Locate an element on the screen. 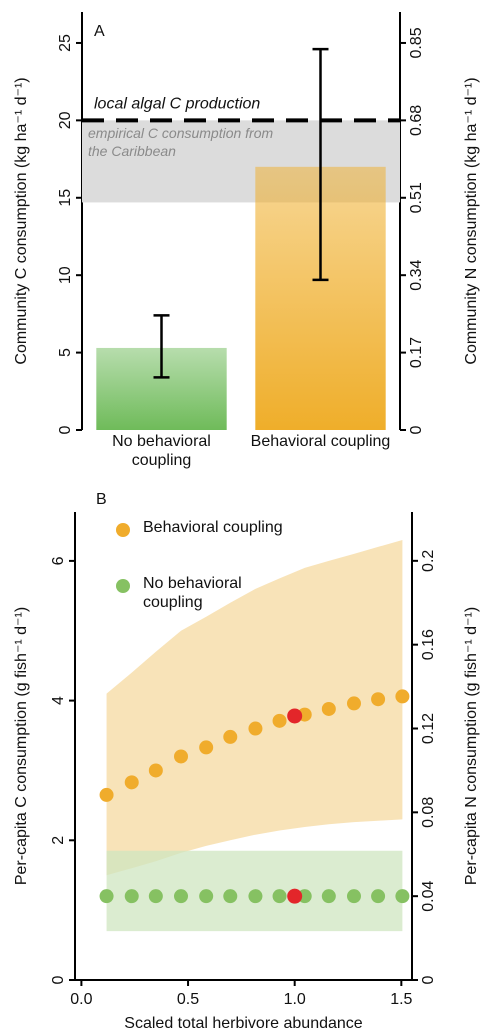 This screenshot has width=490, height=1034. y-tick-label: 5 is located at coordinates (65, 352).